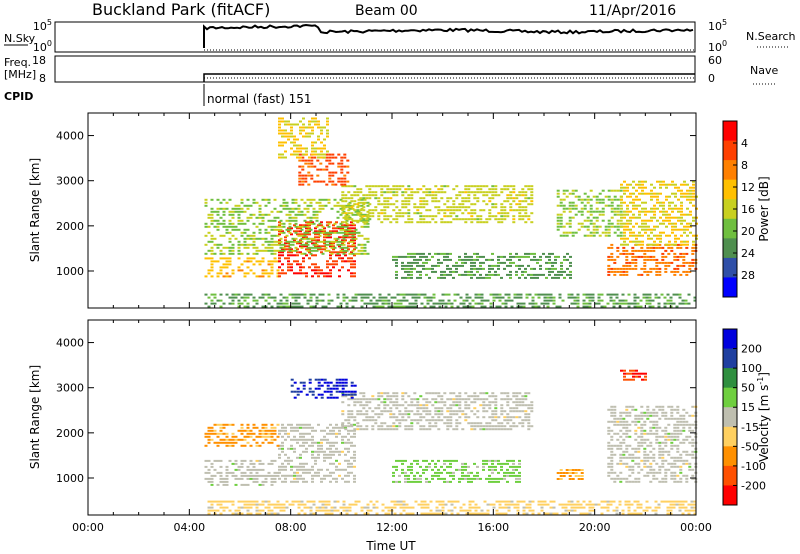 This screenshot has height=554, width=800. I want to click on noise-right-tick-bottom: 100, so click(717, 46).